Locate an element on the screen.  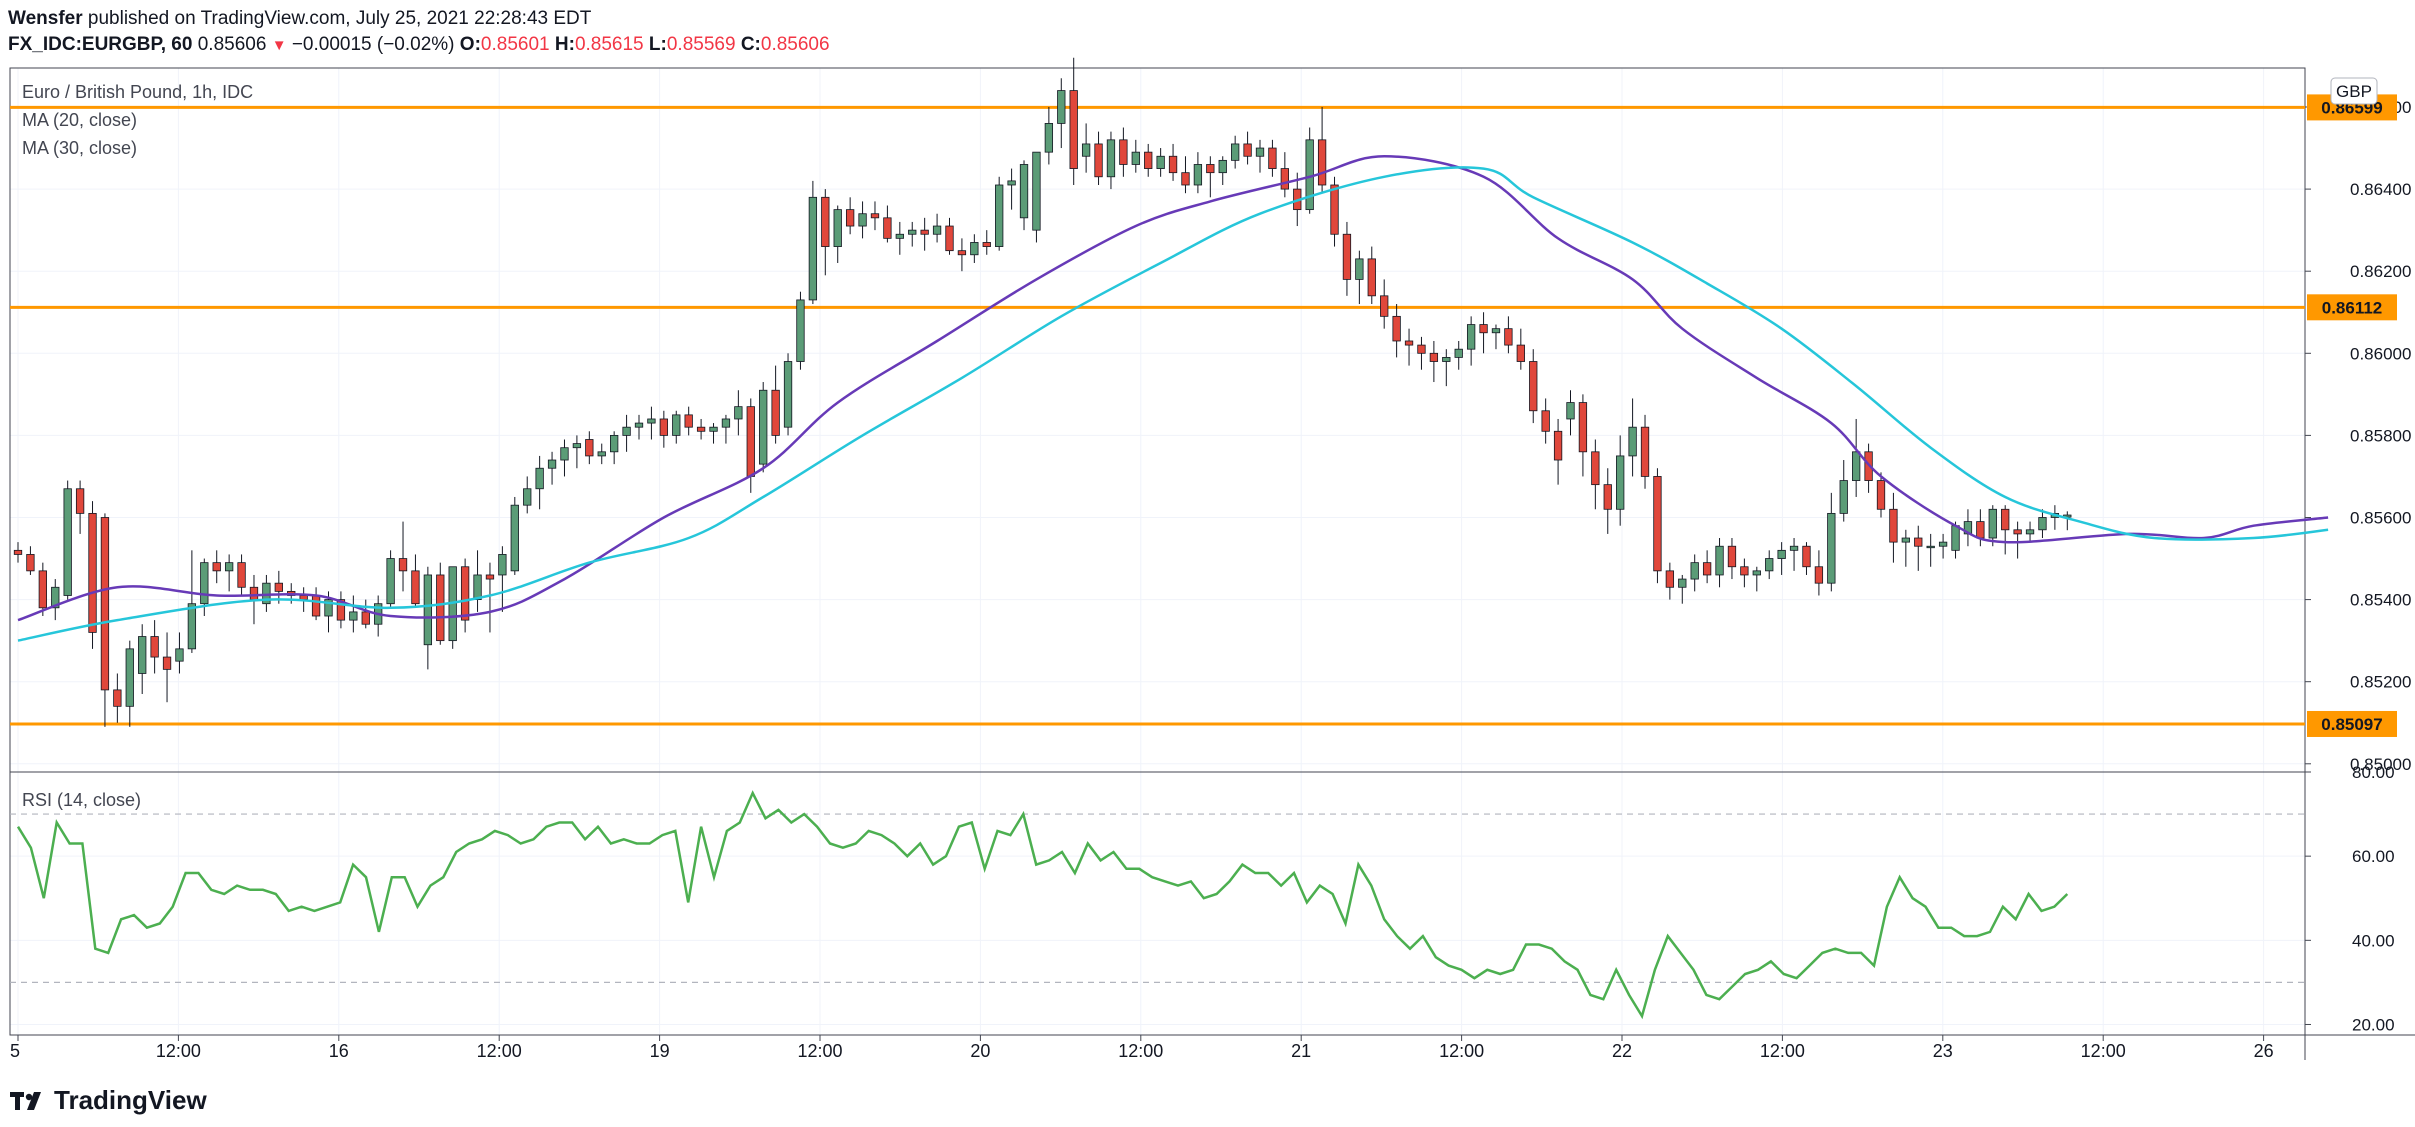
rsi-axis: 80.00 60.00 40.00 20.00 is located at coordinates (2350, 898).